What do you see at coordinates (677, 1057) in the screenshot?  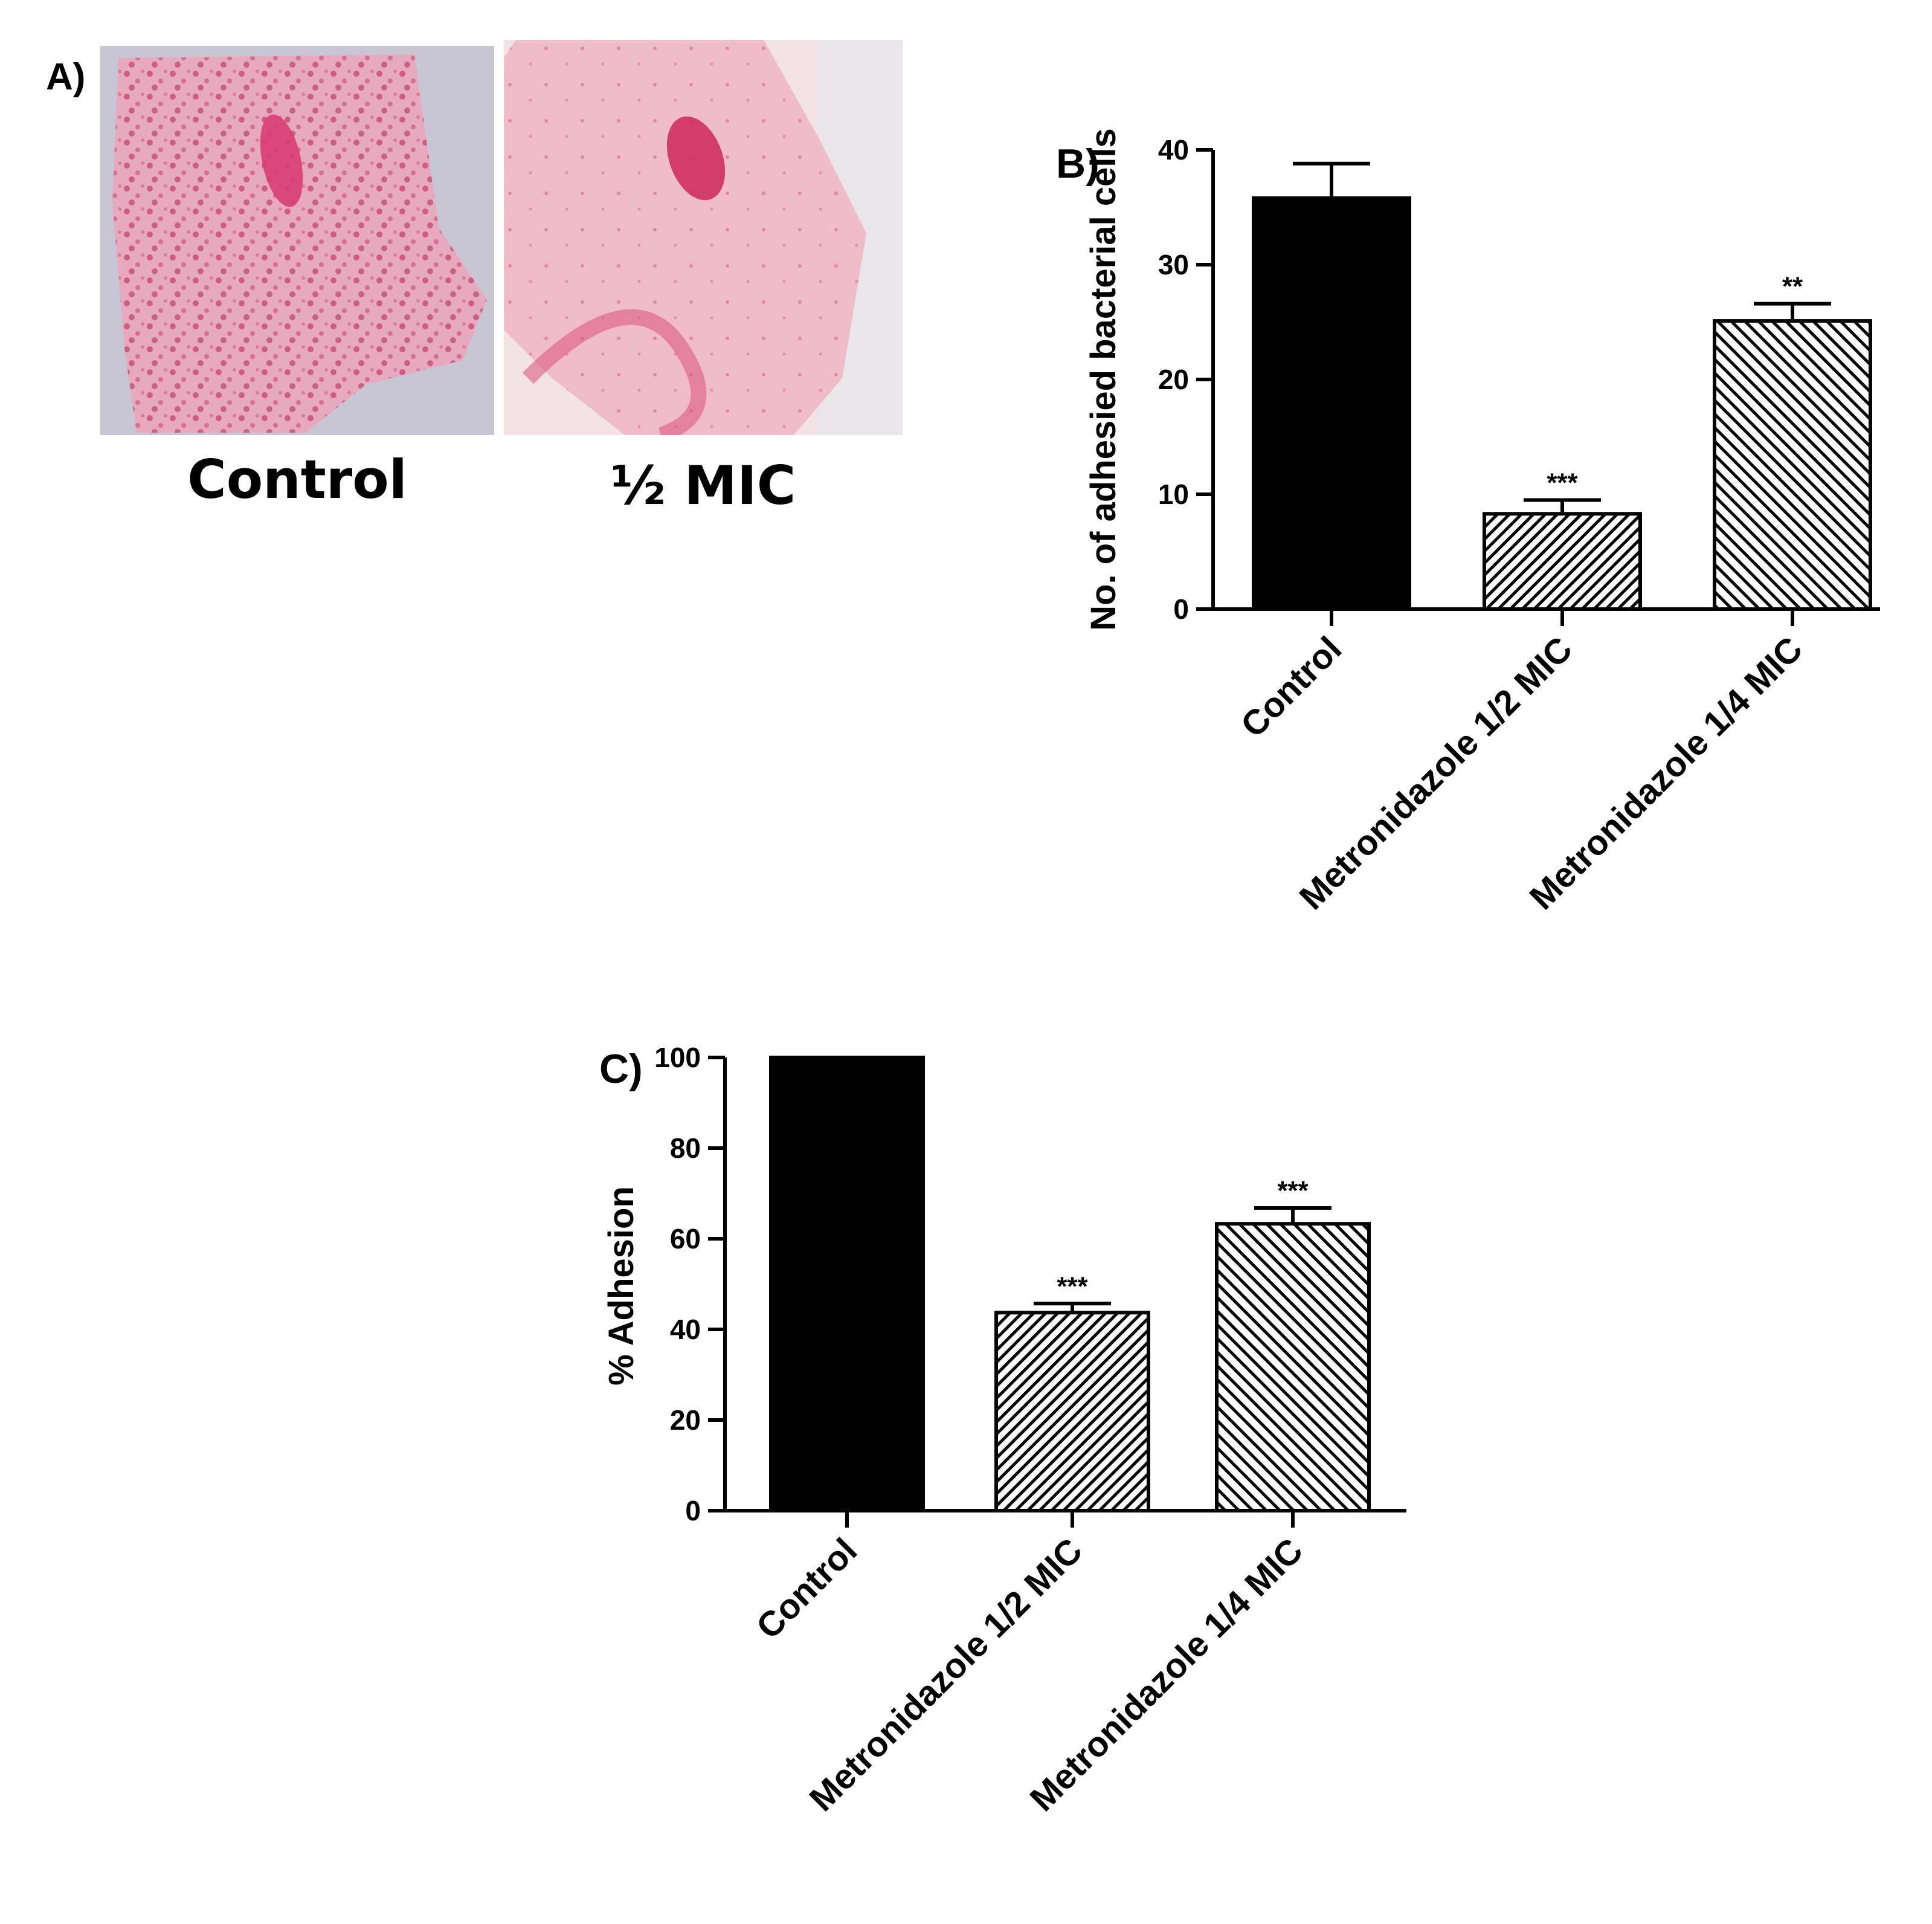 I see `y-tick-label: 100` at bounding box center [677, 1057].